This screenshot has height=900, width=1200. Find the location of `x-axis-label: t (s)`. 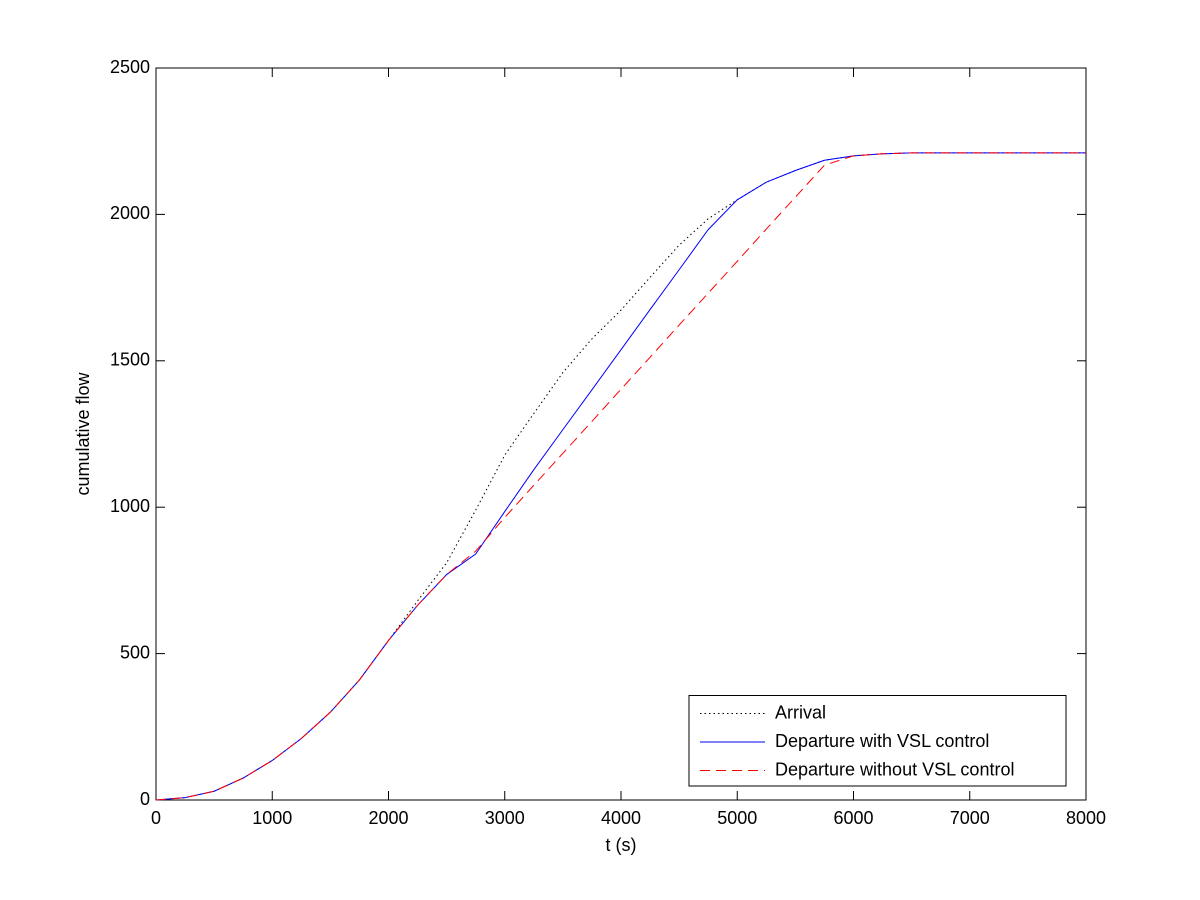

x-axis-label: t (s) is located at coordinates (621, 845).